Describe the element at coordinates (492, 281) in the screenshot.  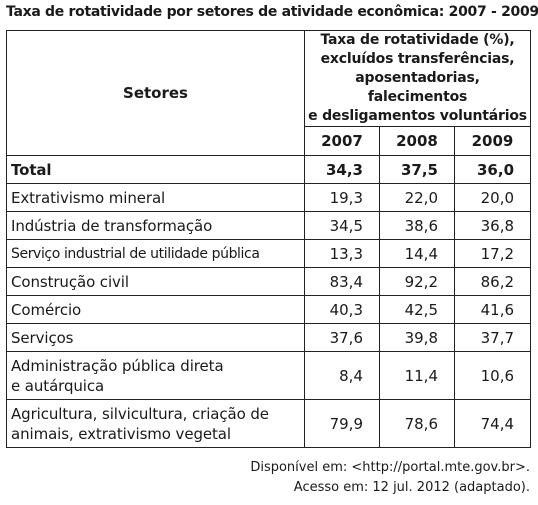
I see `value-cell: 86,2` at that location.